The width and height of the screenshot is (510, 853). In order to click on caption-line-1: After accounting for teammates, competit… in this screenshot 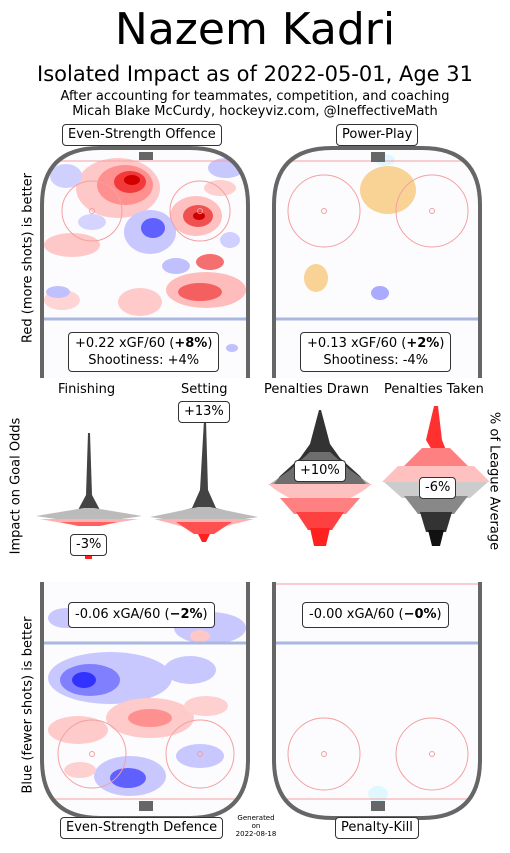, I will do `click(255, 96)`.